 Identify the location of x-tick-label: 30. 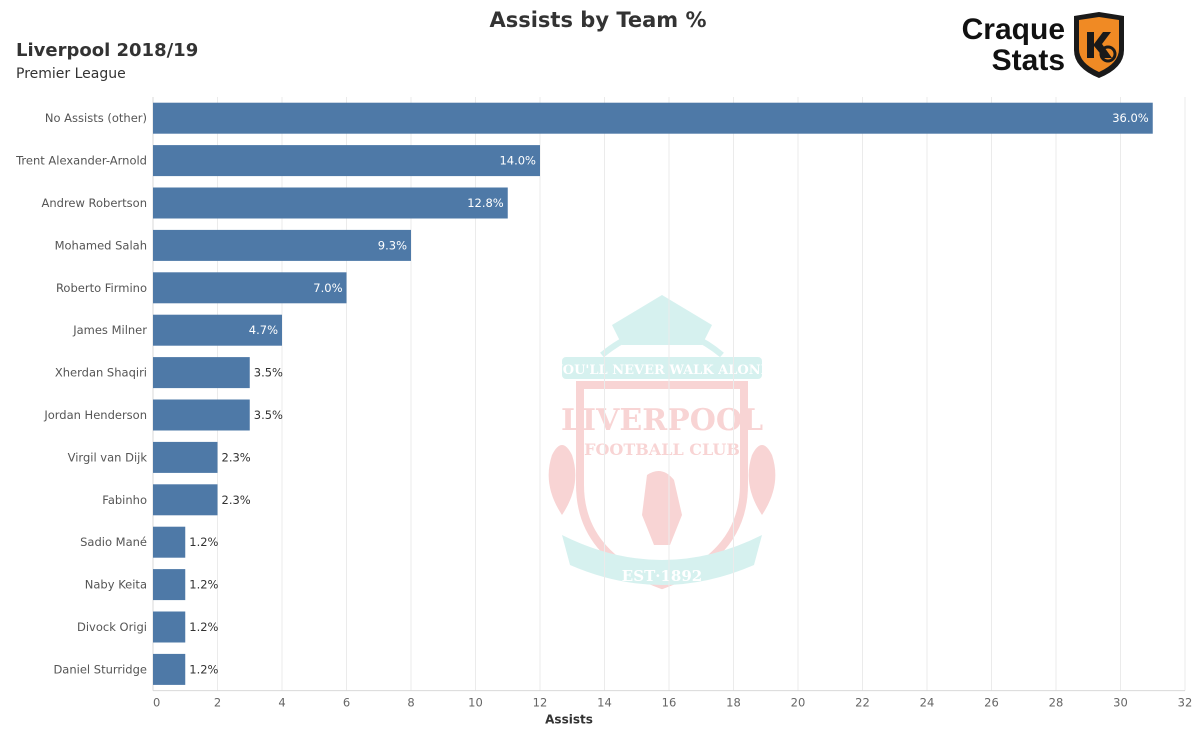
(1120, 703).